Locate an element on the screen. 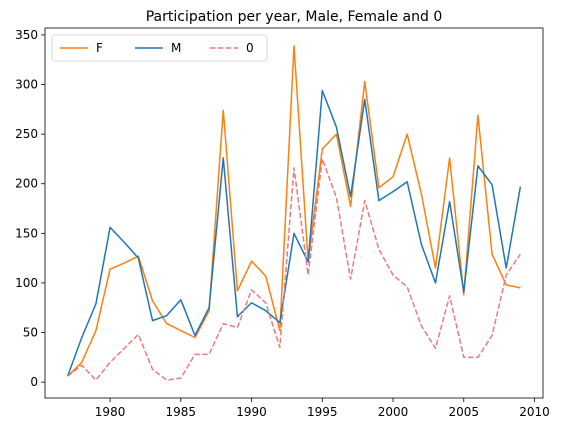 This screenshot has width=561, height=437. y-tick-label: 100 is located at coordinates (26, 283).